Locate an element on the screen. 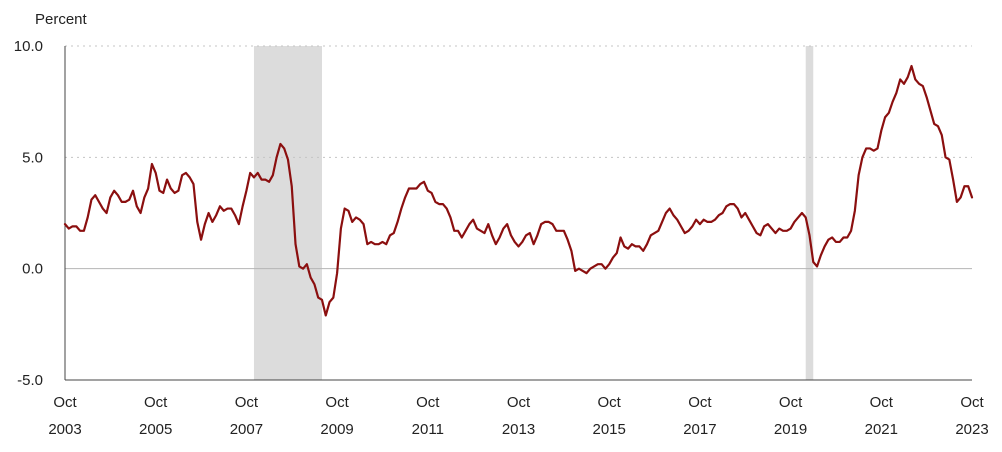 This screenshot has height=452, width=1002. y-tick-label: 5.0 is located at coordinates (32, 157).